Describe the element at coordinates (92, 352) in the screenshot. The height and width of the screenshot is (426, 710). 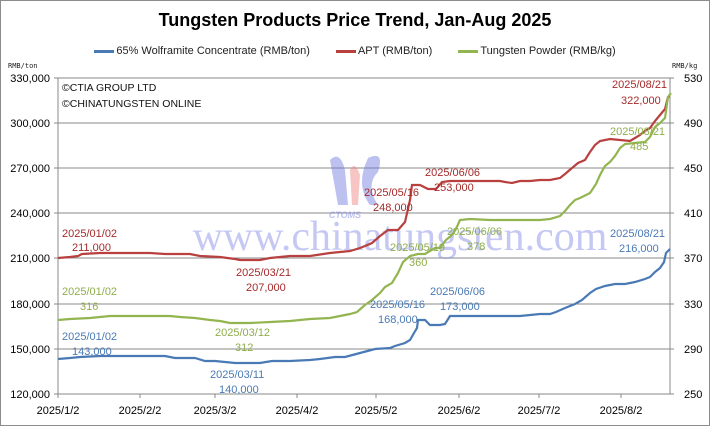
I see `svg-text: 143,000` at that location.